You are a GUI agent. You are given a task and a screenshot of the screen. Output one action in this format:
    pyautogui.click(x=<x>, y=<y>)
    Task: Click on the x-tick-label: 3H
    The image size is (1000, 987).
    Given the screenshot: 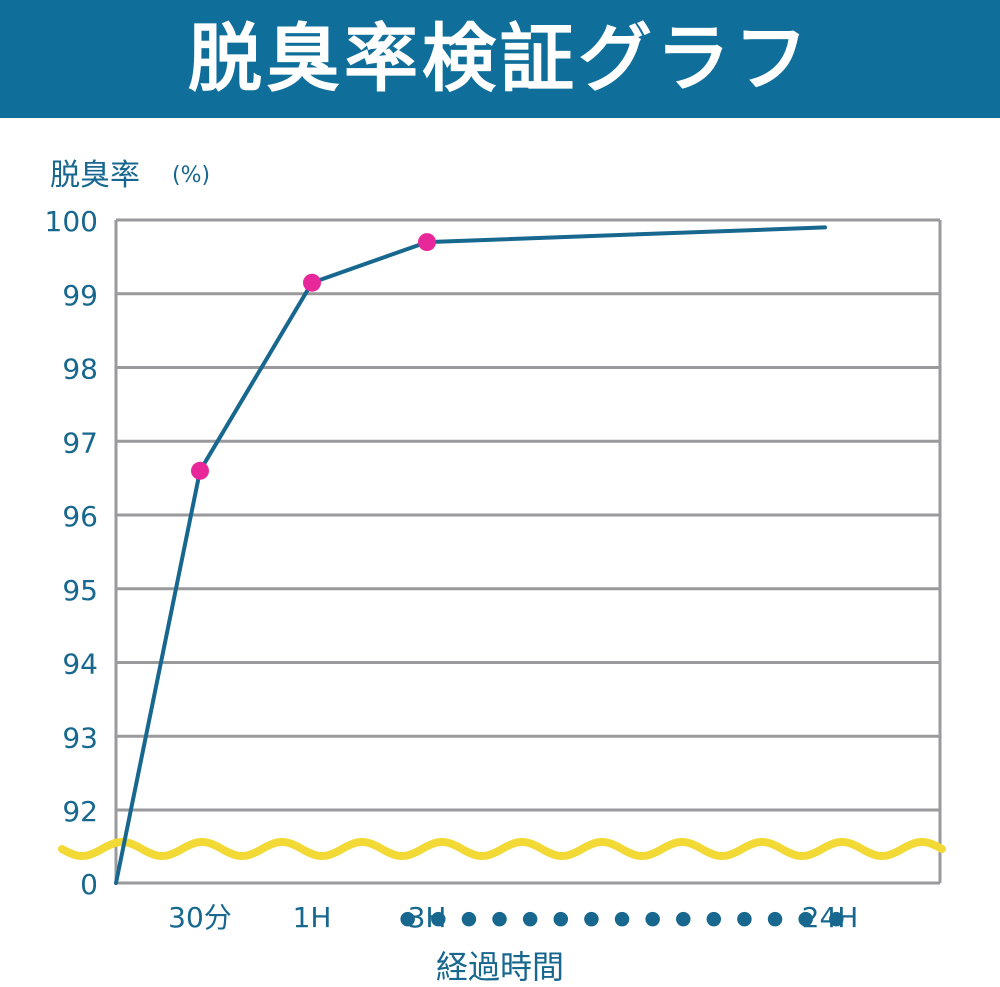 What is the action you would take?
    pyautogui.click(x=427, y=917)
    